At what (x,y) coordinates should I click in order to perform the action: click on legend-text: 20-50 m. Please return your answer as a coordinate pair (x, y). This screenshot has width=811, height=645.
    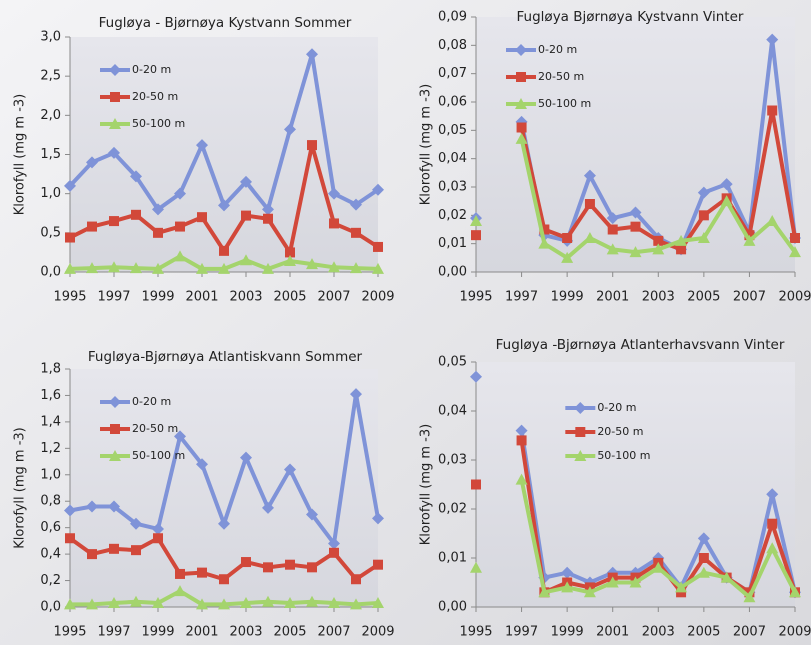
    Looking at the image, I should click on (620, 431).